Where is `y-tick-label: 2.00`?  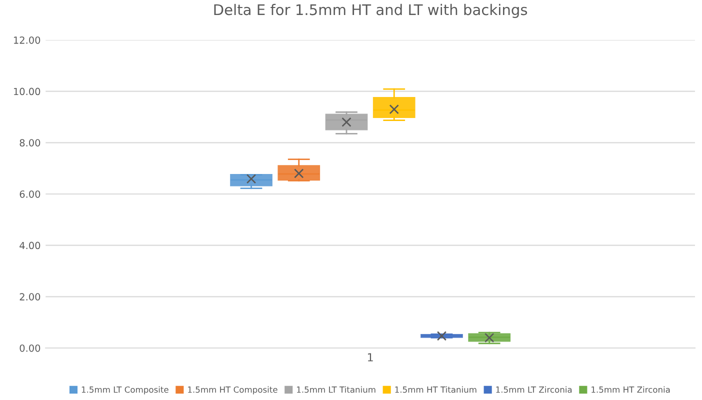
y-tick-label: 2.00 is located at coordinates (30, 296).